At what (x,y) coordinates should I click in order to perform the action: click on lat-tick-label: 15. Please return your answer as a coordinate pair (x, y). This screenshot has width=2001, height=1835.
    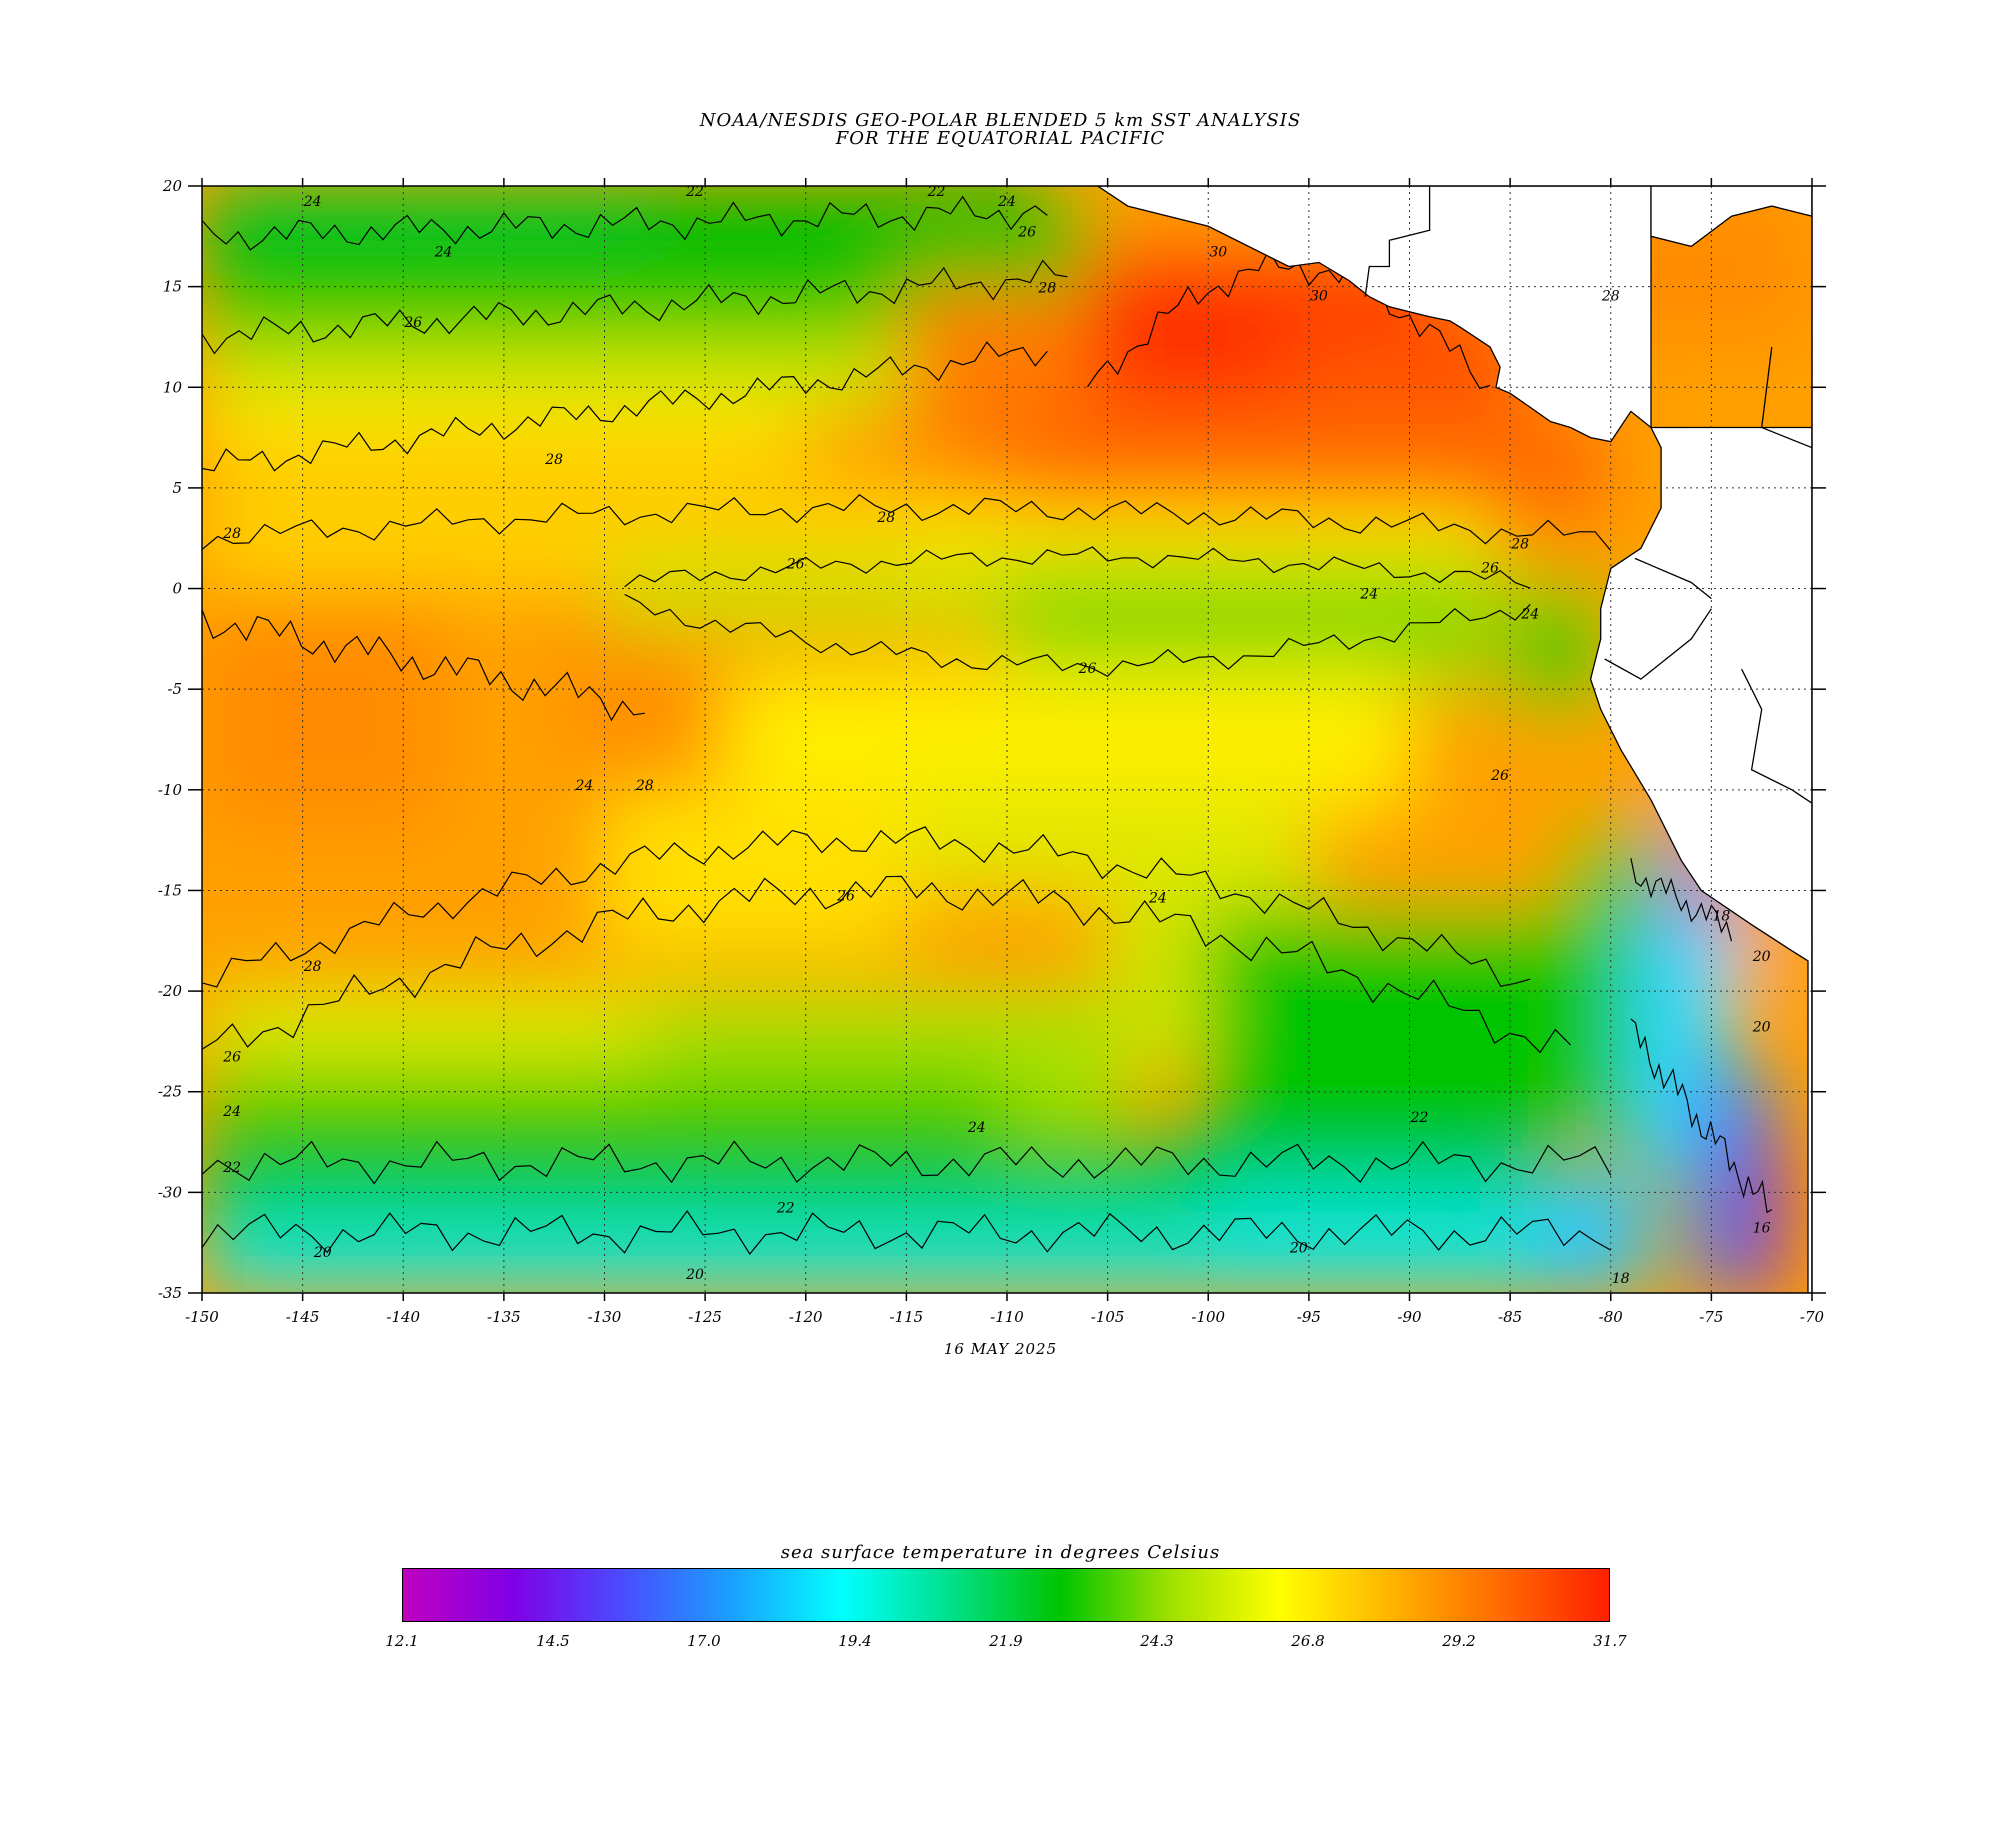
    Looking at the image, I should click on (172, 287).